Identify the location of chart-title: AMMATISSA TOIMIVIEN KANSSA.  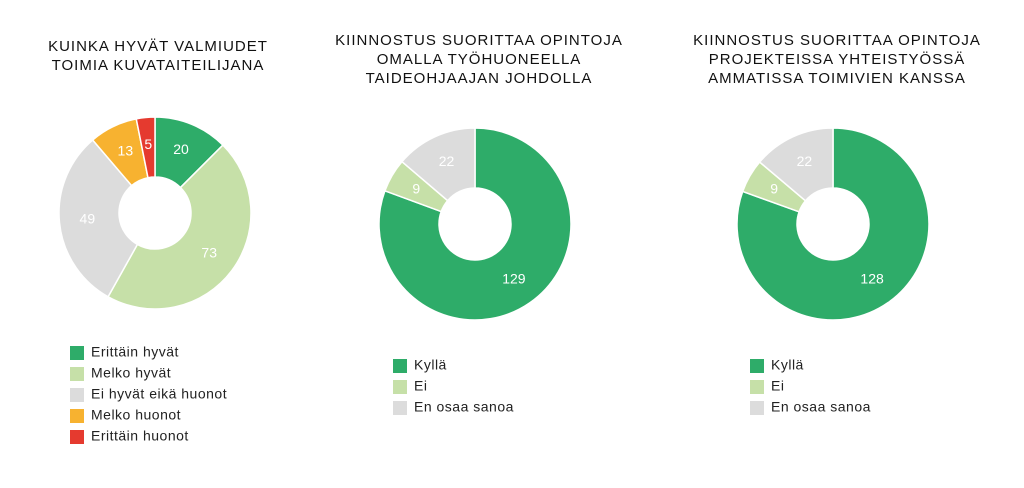
(837, 78).